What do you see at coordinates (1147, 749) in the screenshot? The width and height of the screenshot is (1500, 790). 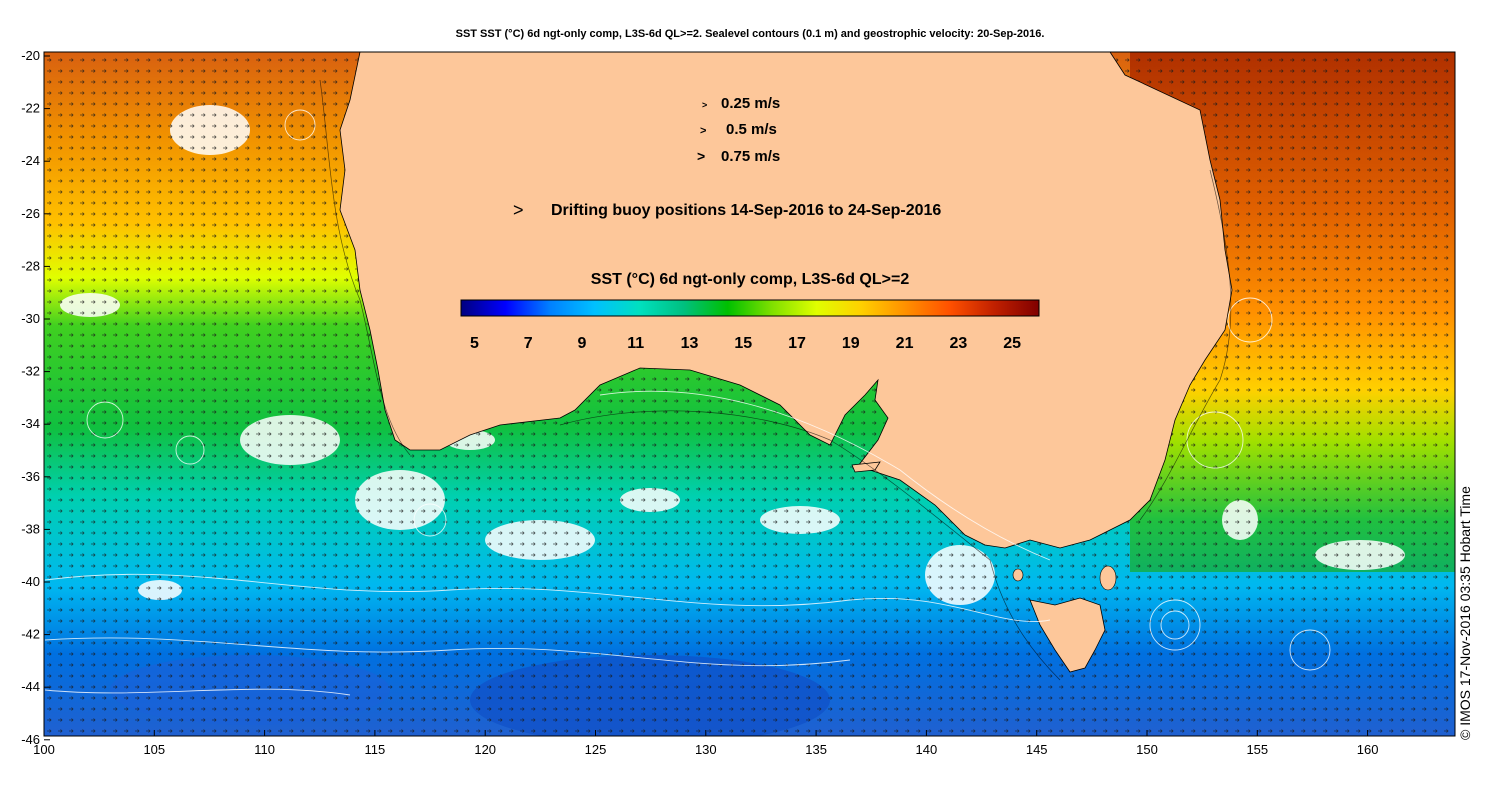 I see `lon-tick-label: 150` at bounding box center [1147, 749].